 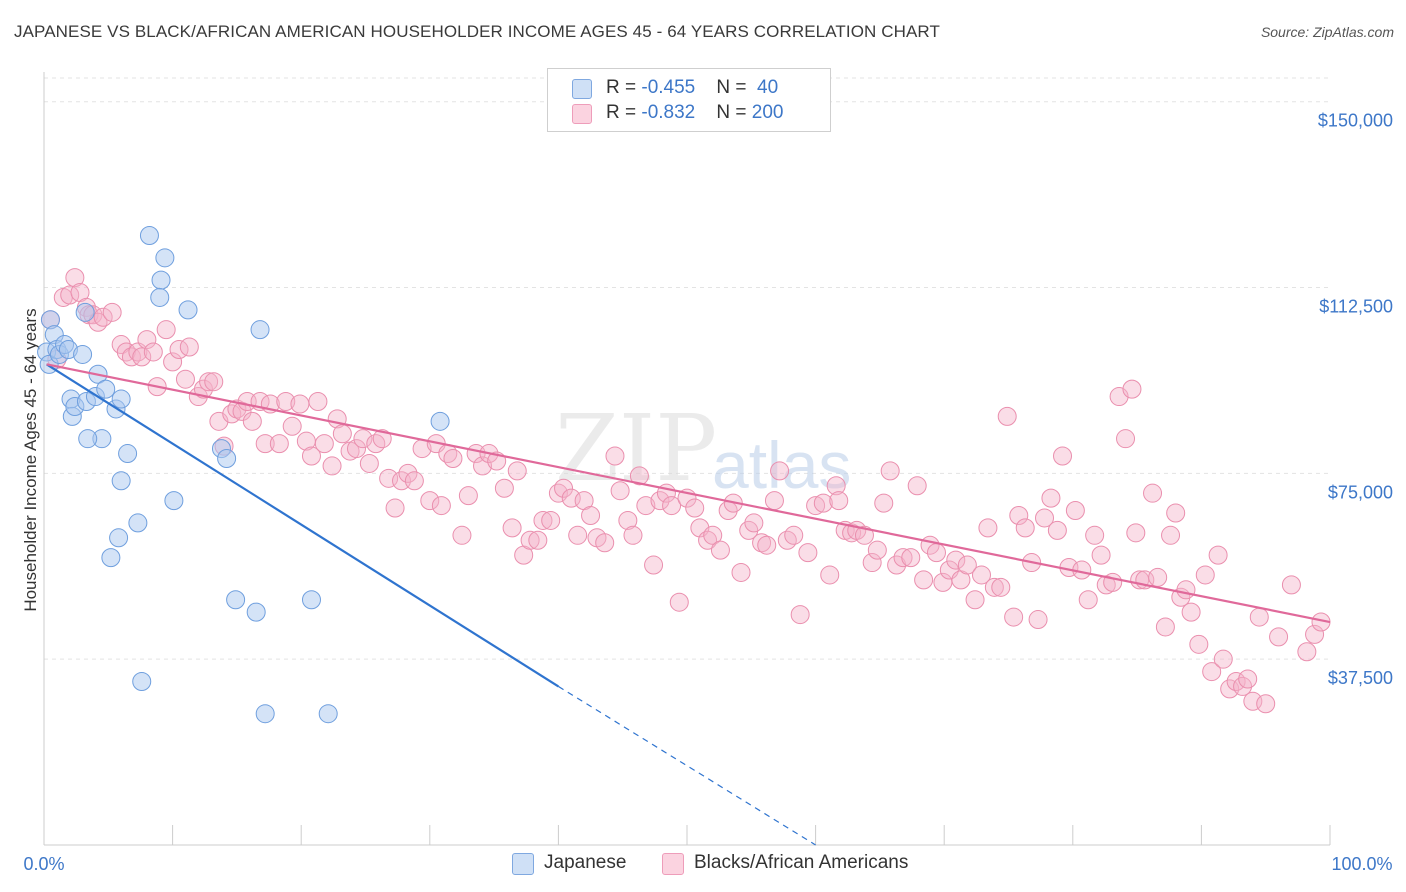 What do you see at coordinates (1361, 864) in the screenshot?
I see `x-tick-label: 100.0%` at bounding box center [1361, 864].